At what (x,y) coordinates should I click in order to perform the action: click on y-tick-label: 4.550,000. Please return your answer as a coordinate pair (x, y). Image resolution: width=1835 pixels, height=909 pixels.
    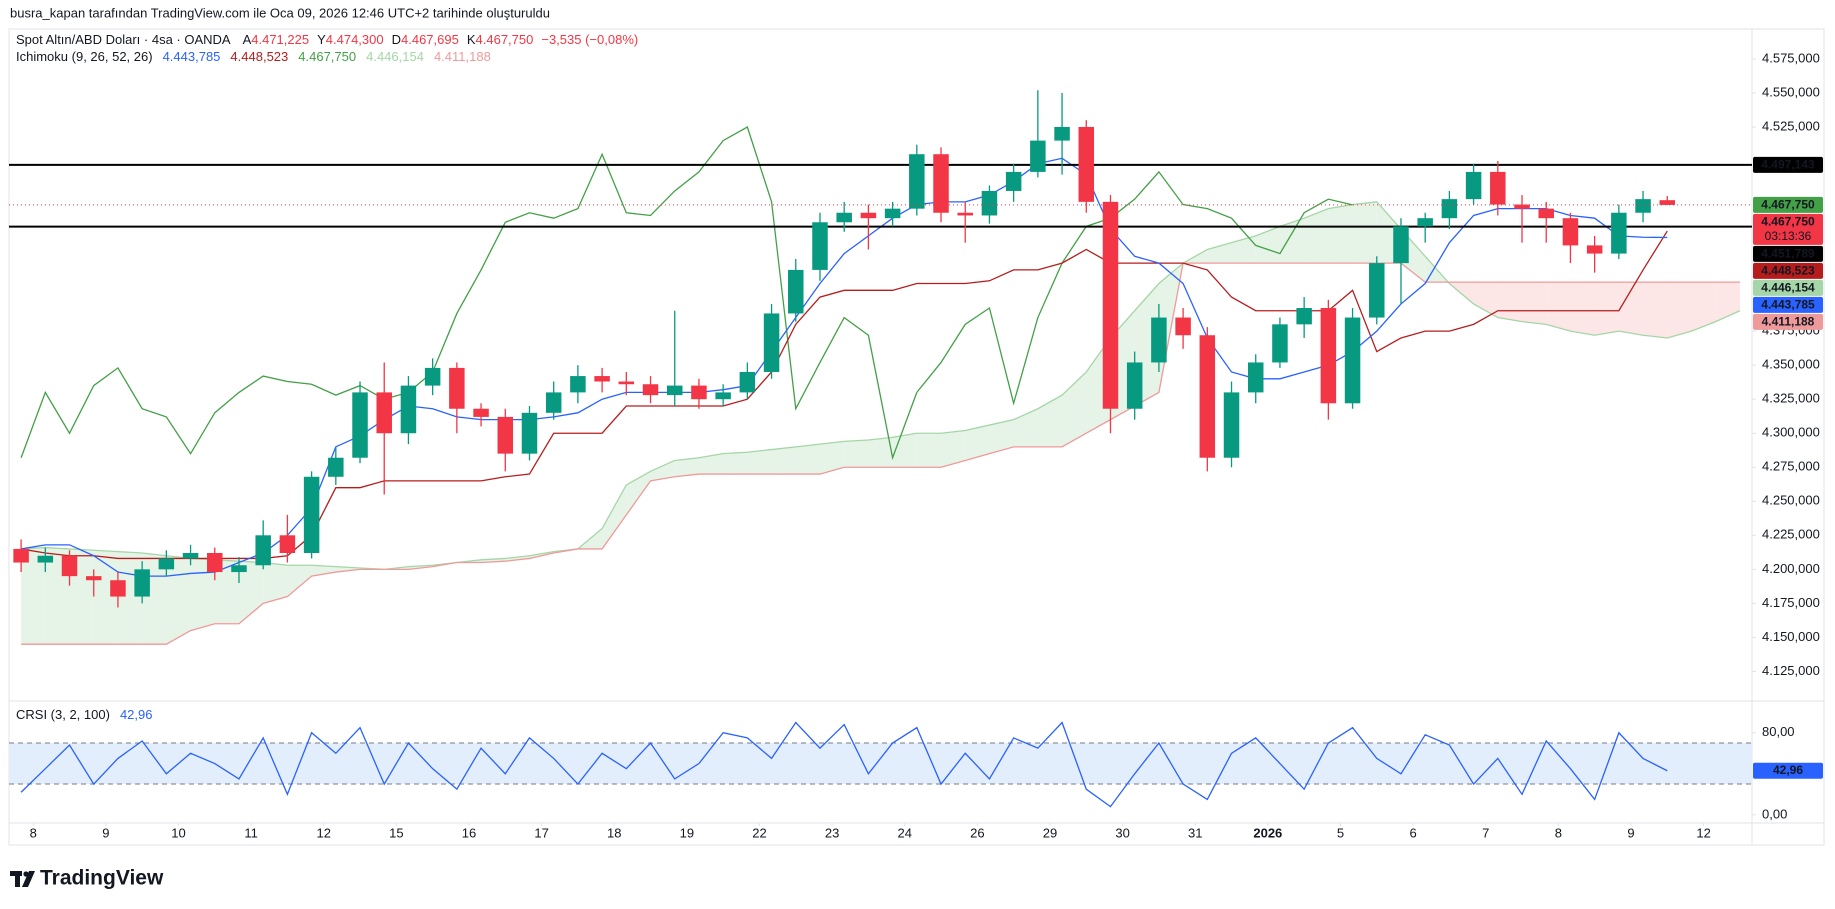
    Looking at the image, I should click on (1791, 91).